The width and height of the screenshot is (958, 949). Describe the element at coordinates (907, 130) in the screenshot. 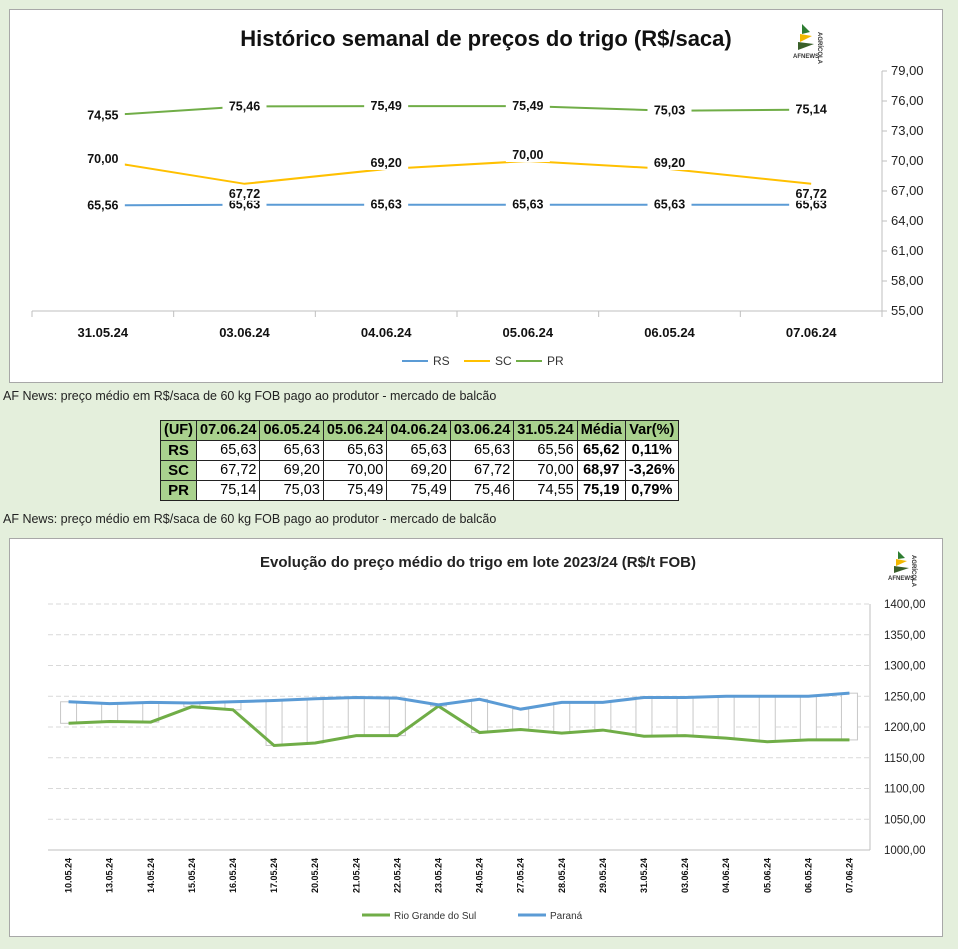

I see `chart1-y-tick-label: 73,00` at that location.